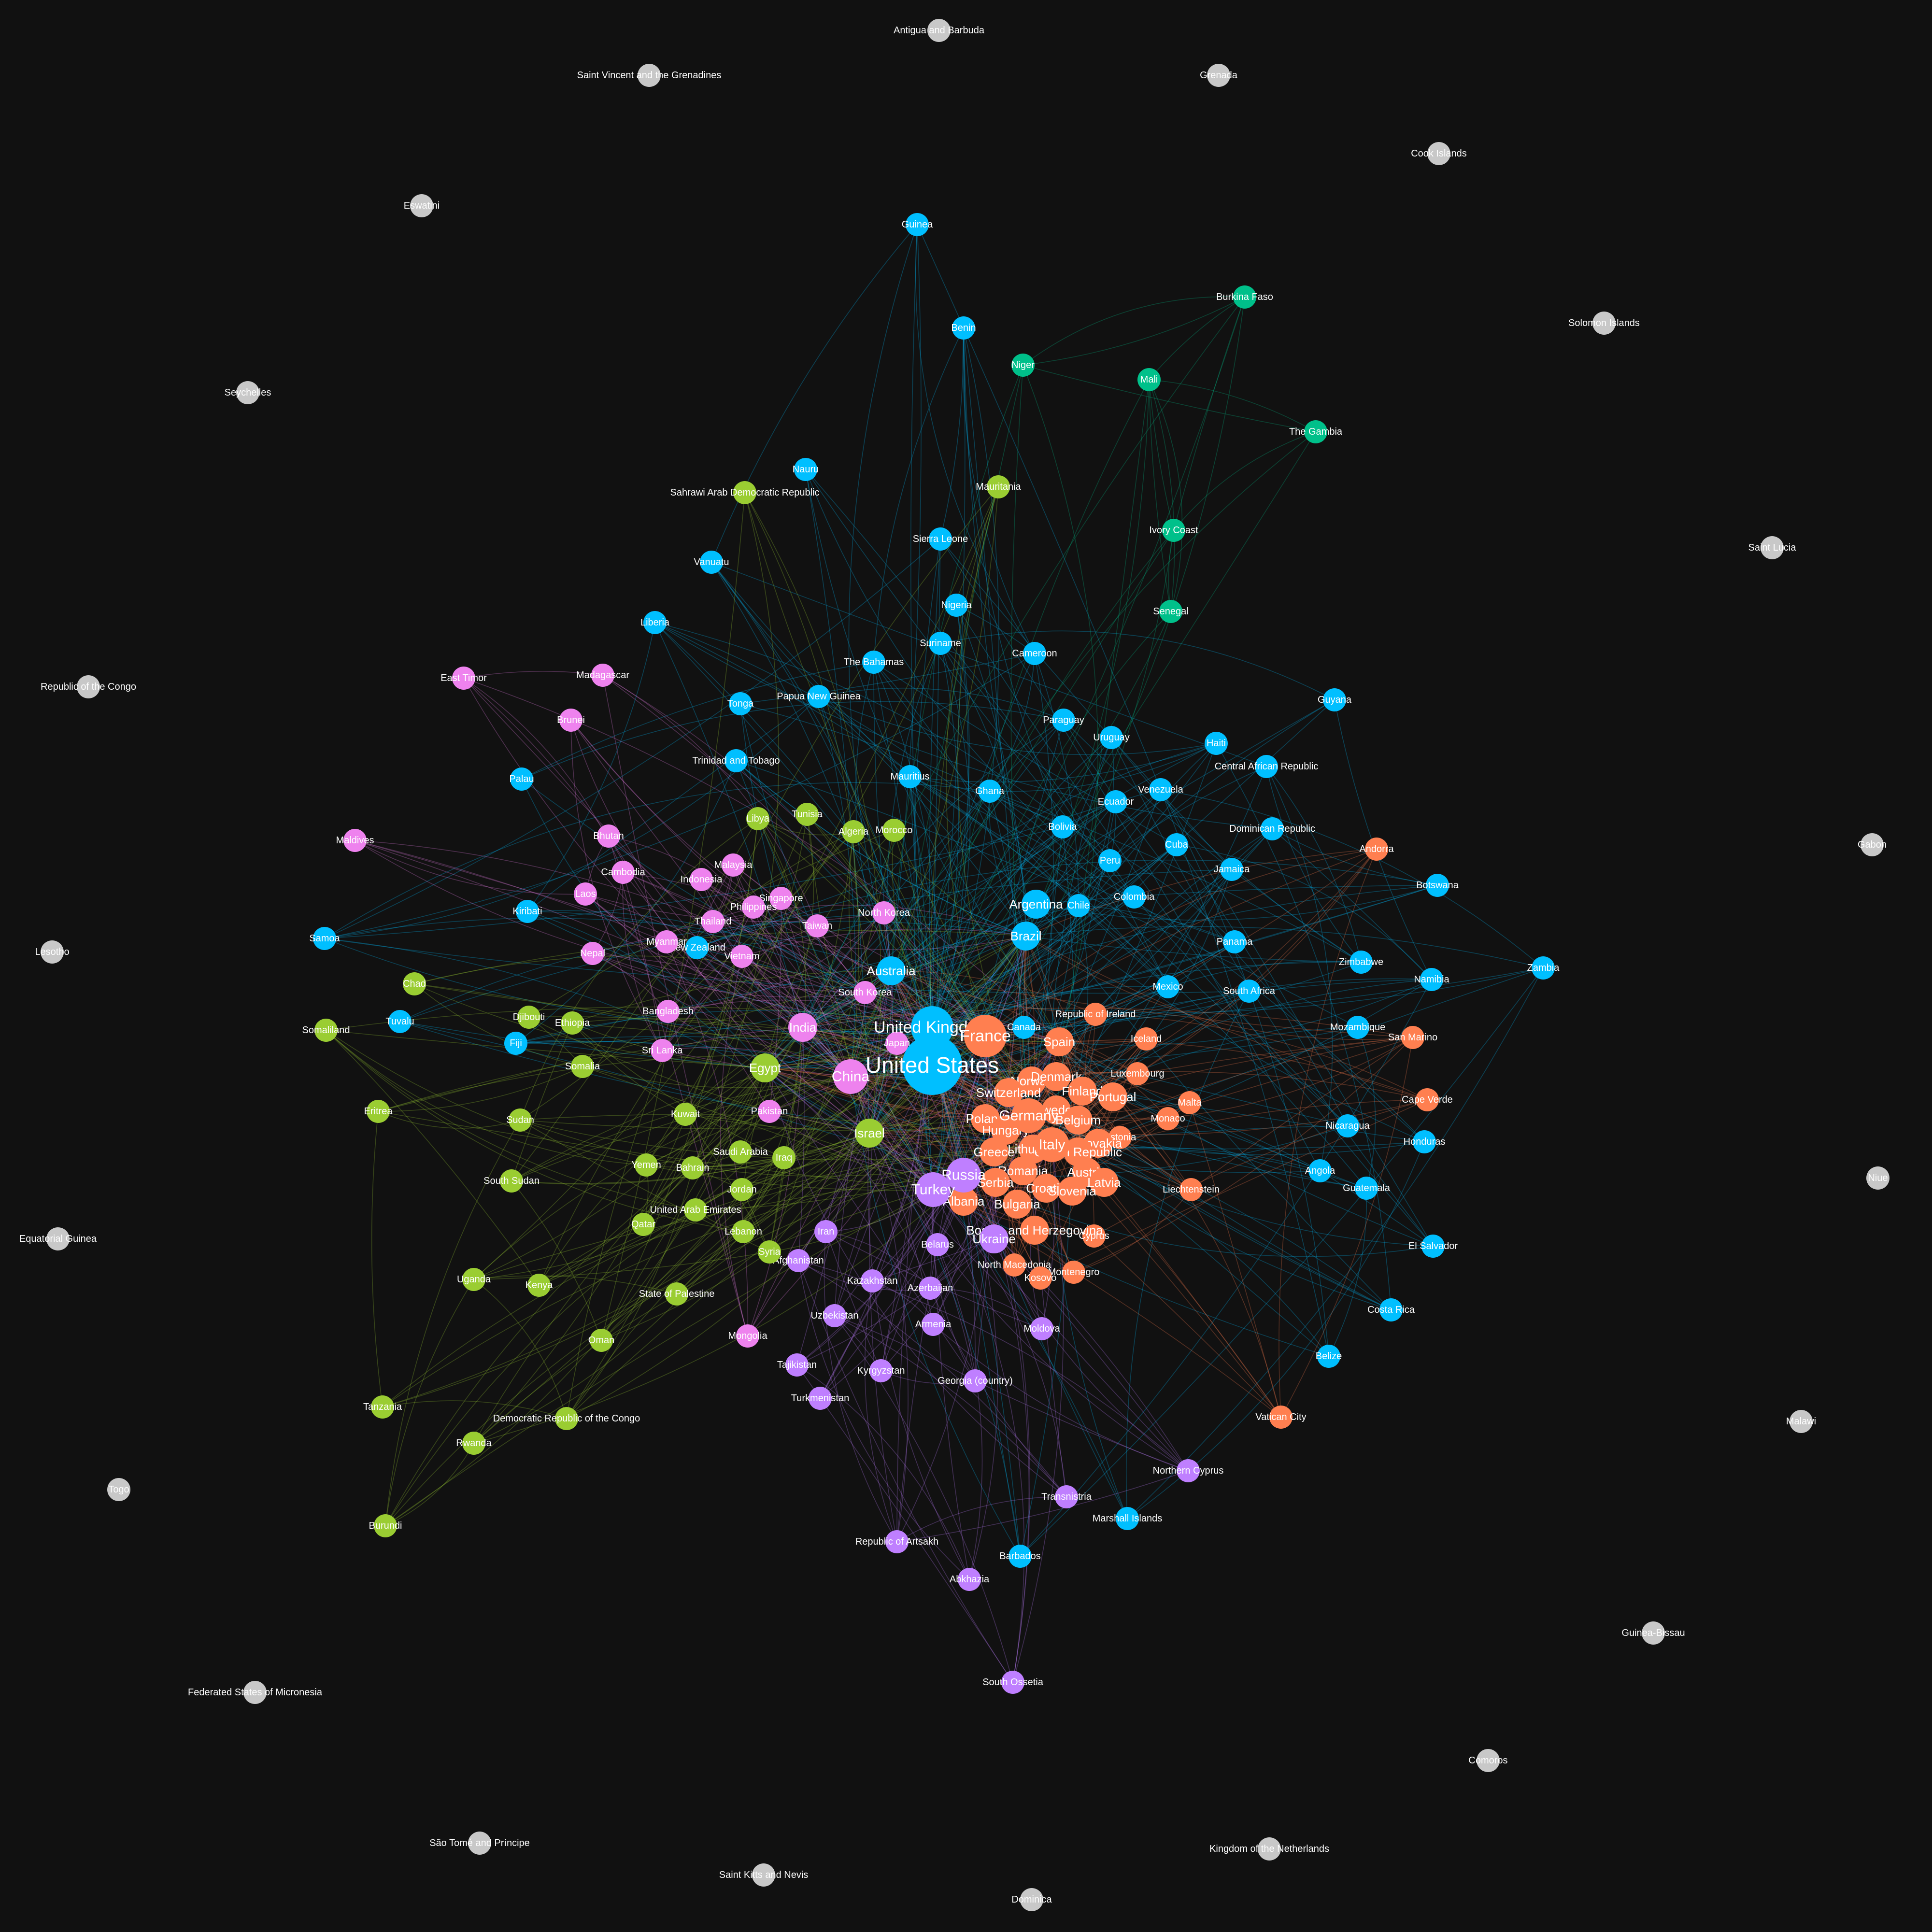  Describe the element at coordinates (248, 392) in the screenshot. I see `node-label-seychelles: Seychelles` at that location.